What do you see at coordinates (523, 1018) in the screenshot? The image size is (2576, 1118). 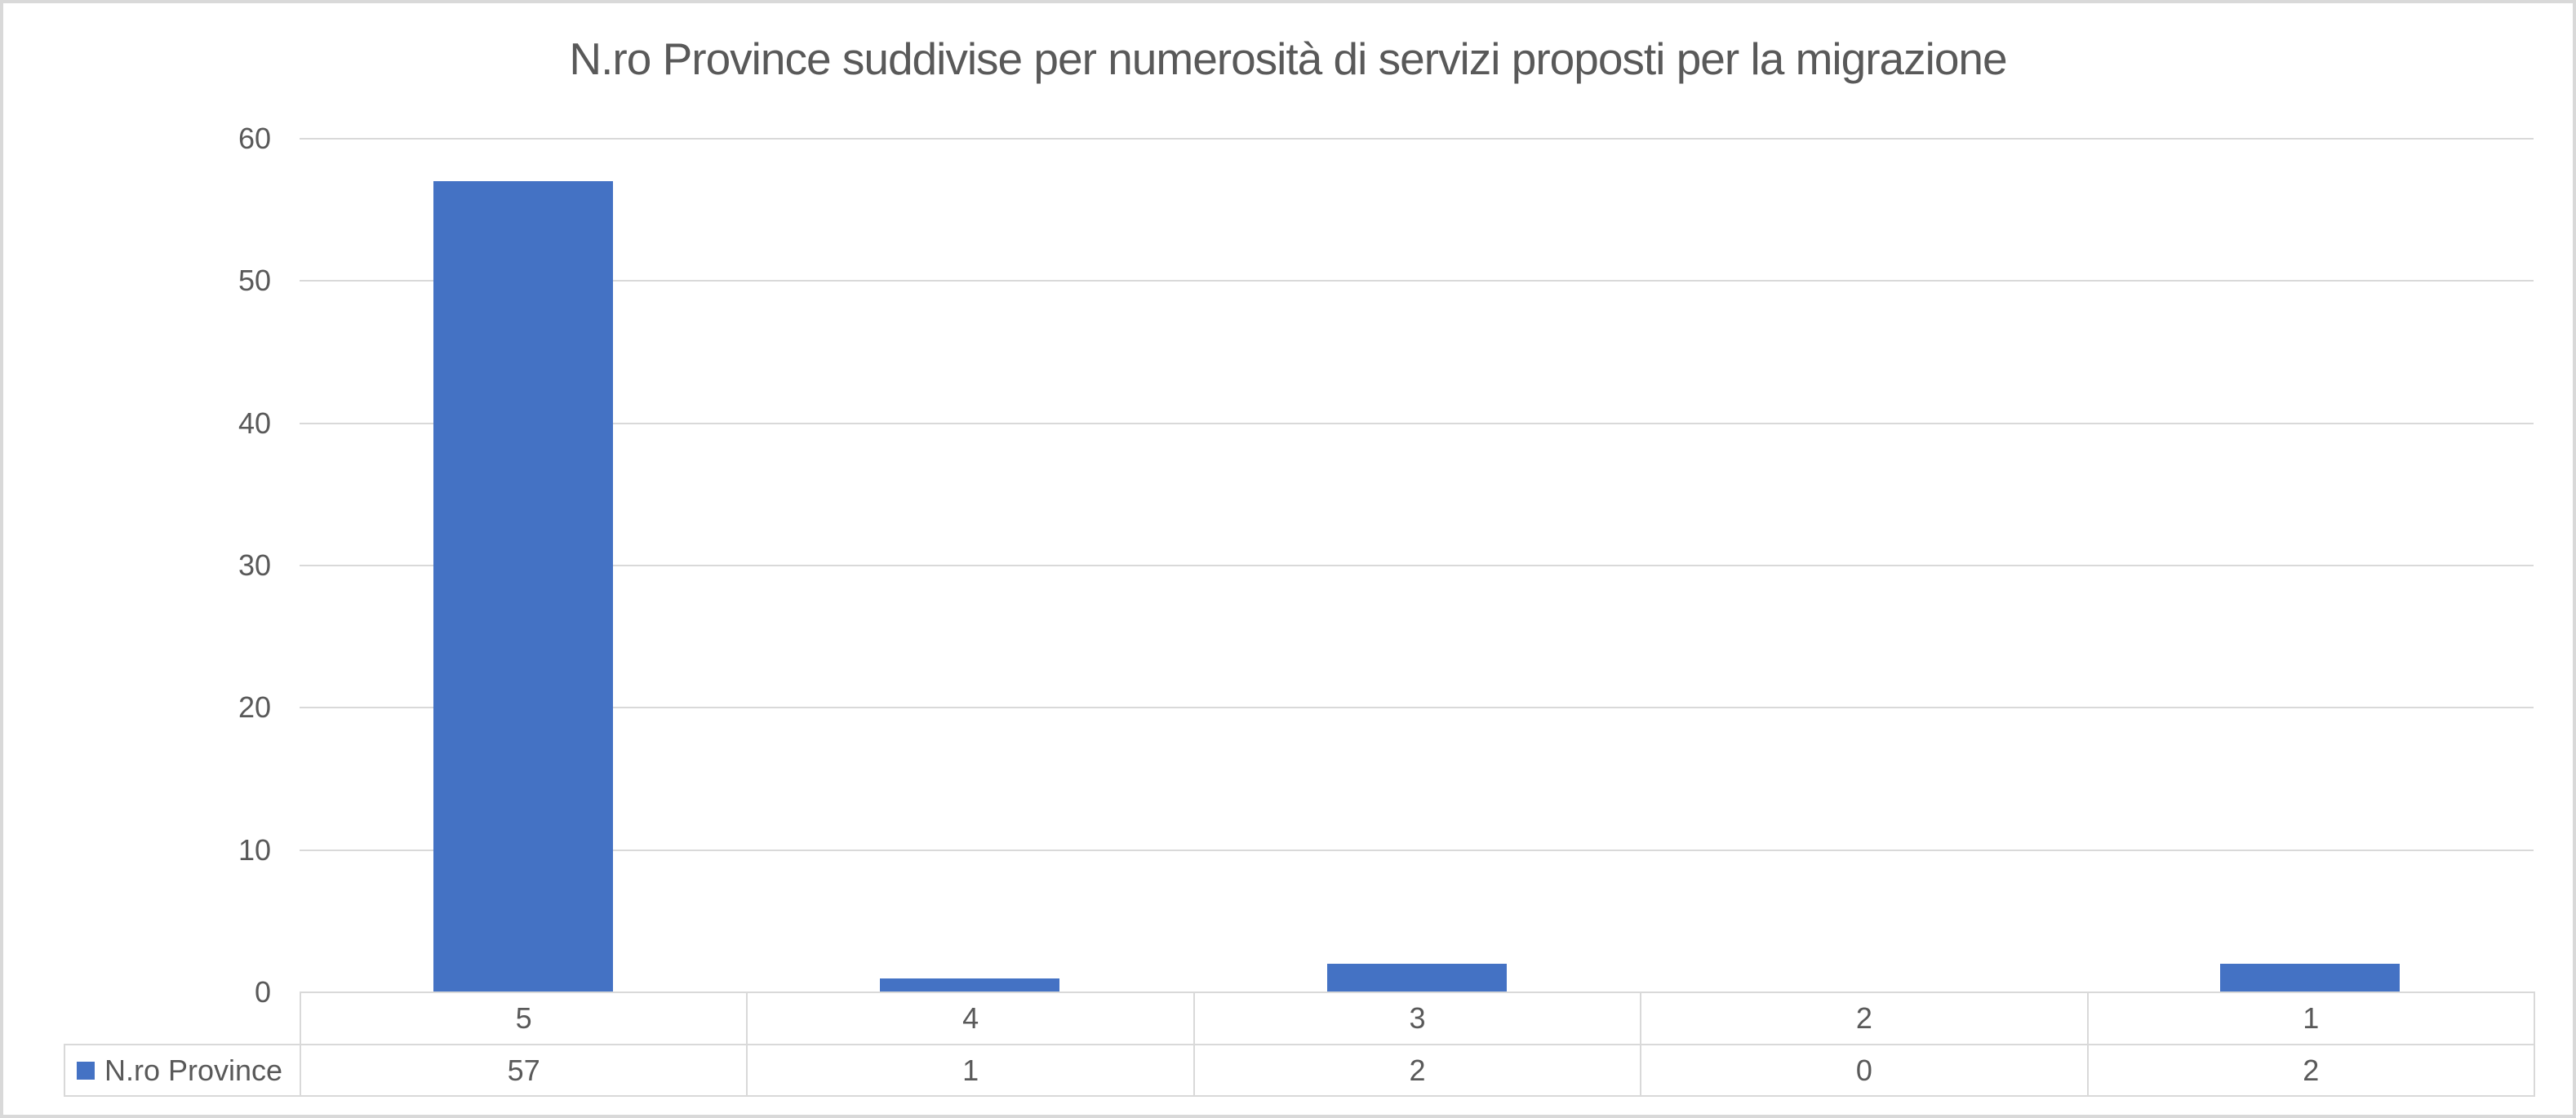 I see `category-cell-5: 5` at bounding box center [523, 1018].